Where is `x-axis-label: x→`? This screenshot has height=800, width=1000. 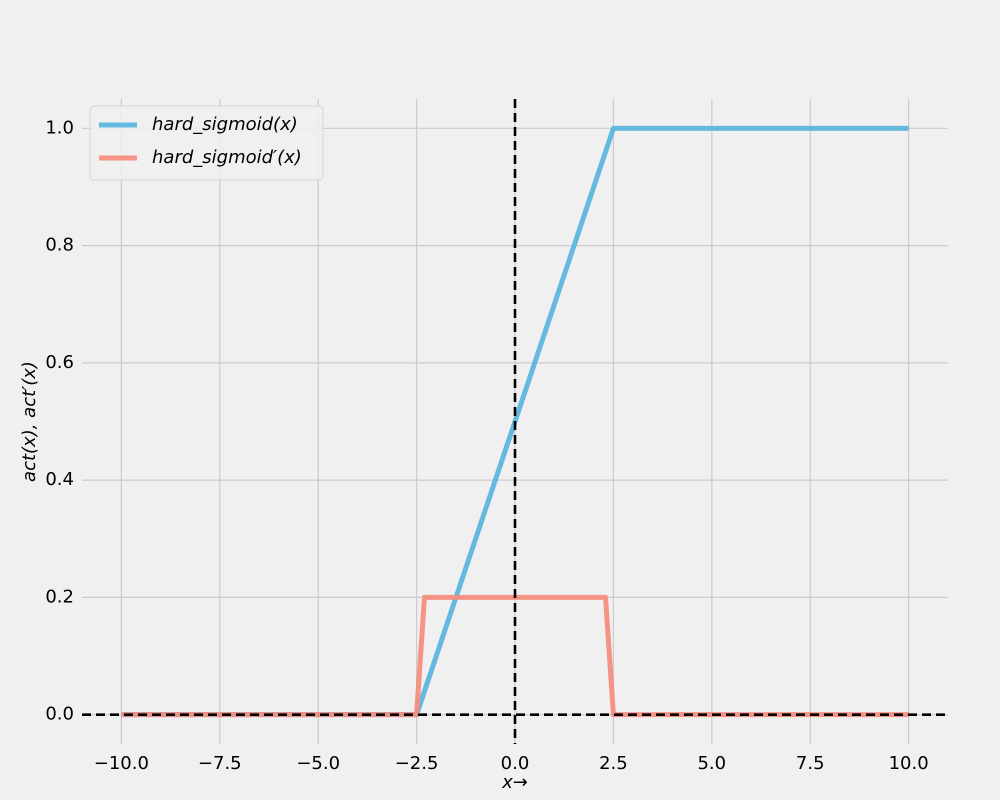 x-axis-label: x→ is located at coordinates (514, 782).